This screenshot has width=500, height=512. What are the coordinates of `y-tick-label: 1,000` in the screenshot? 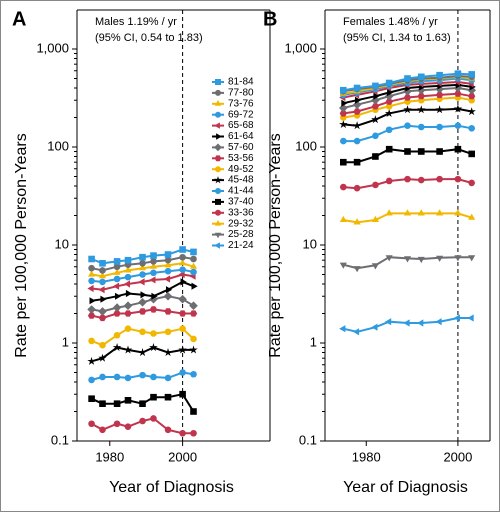 It's located at (300, 47).